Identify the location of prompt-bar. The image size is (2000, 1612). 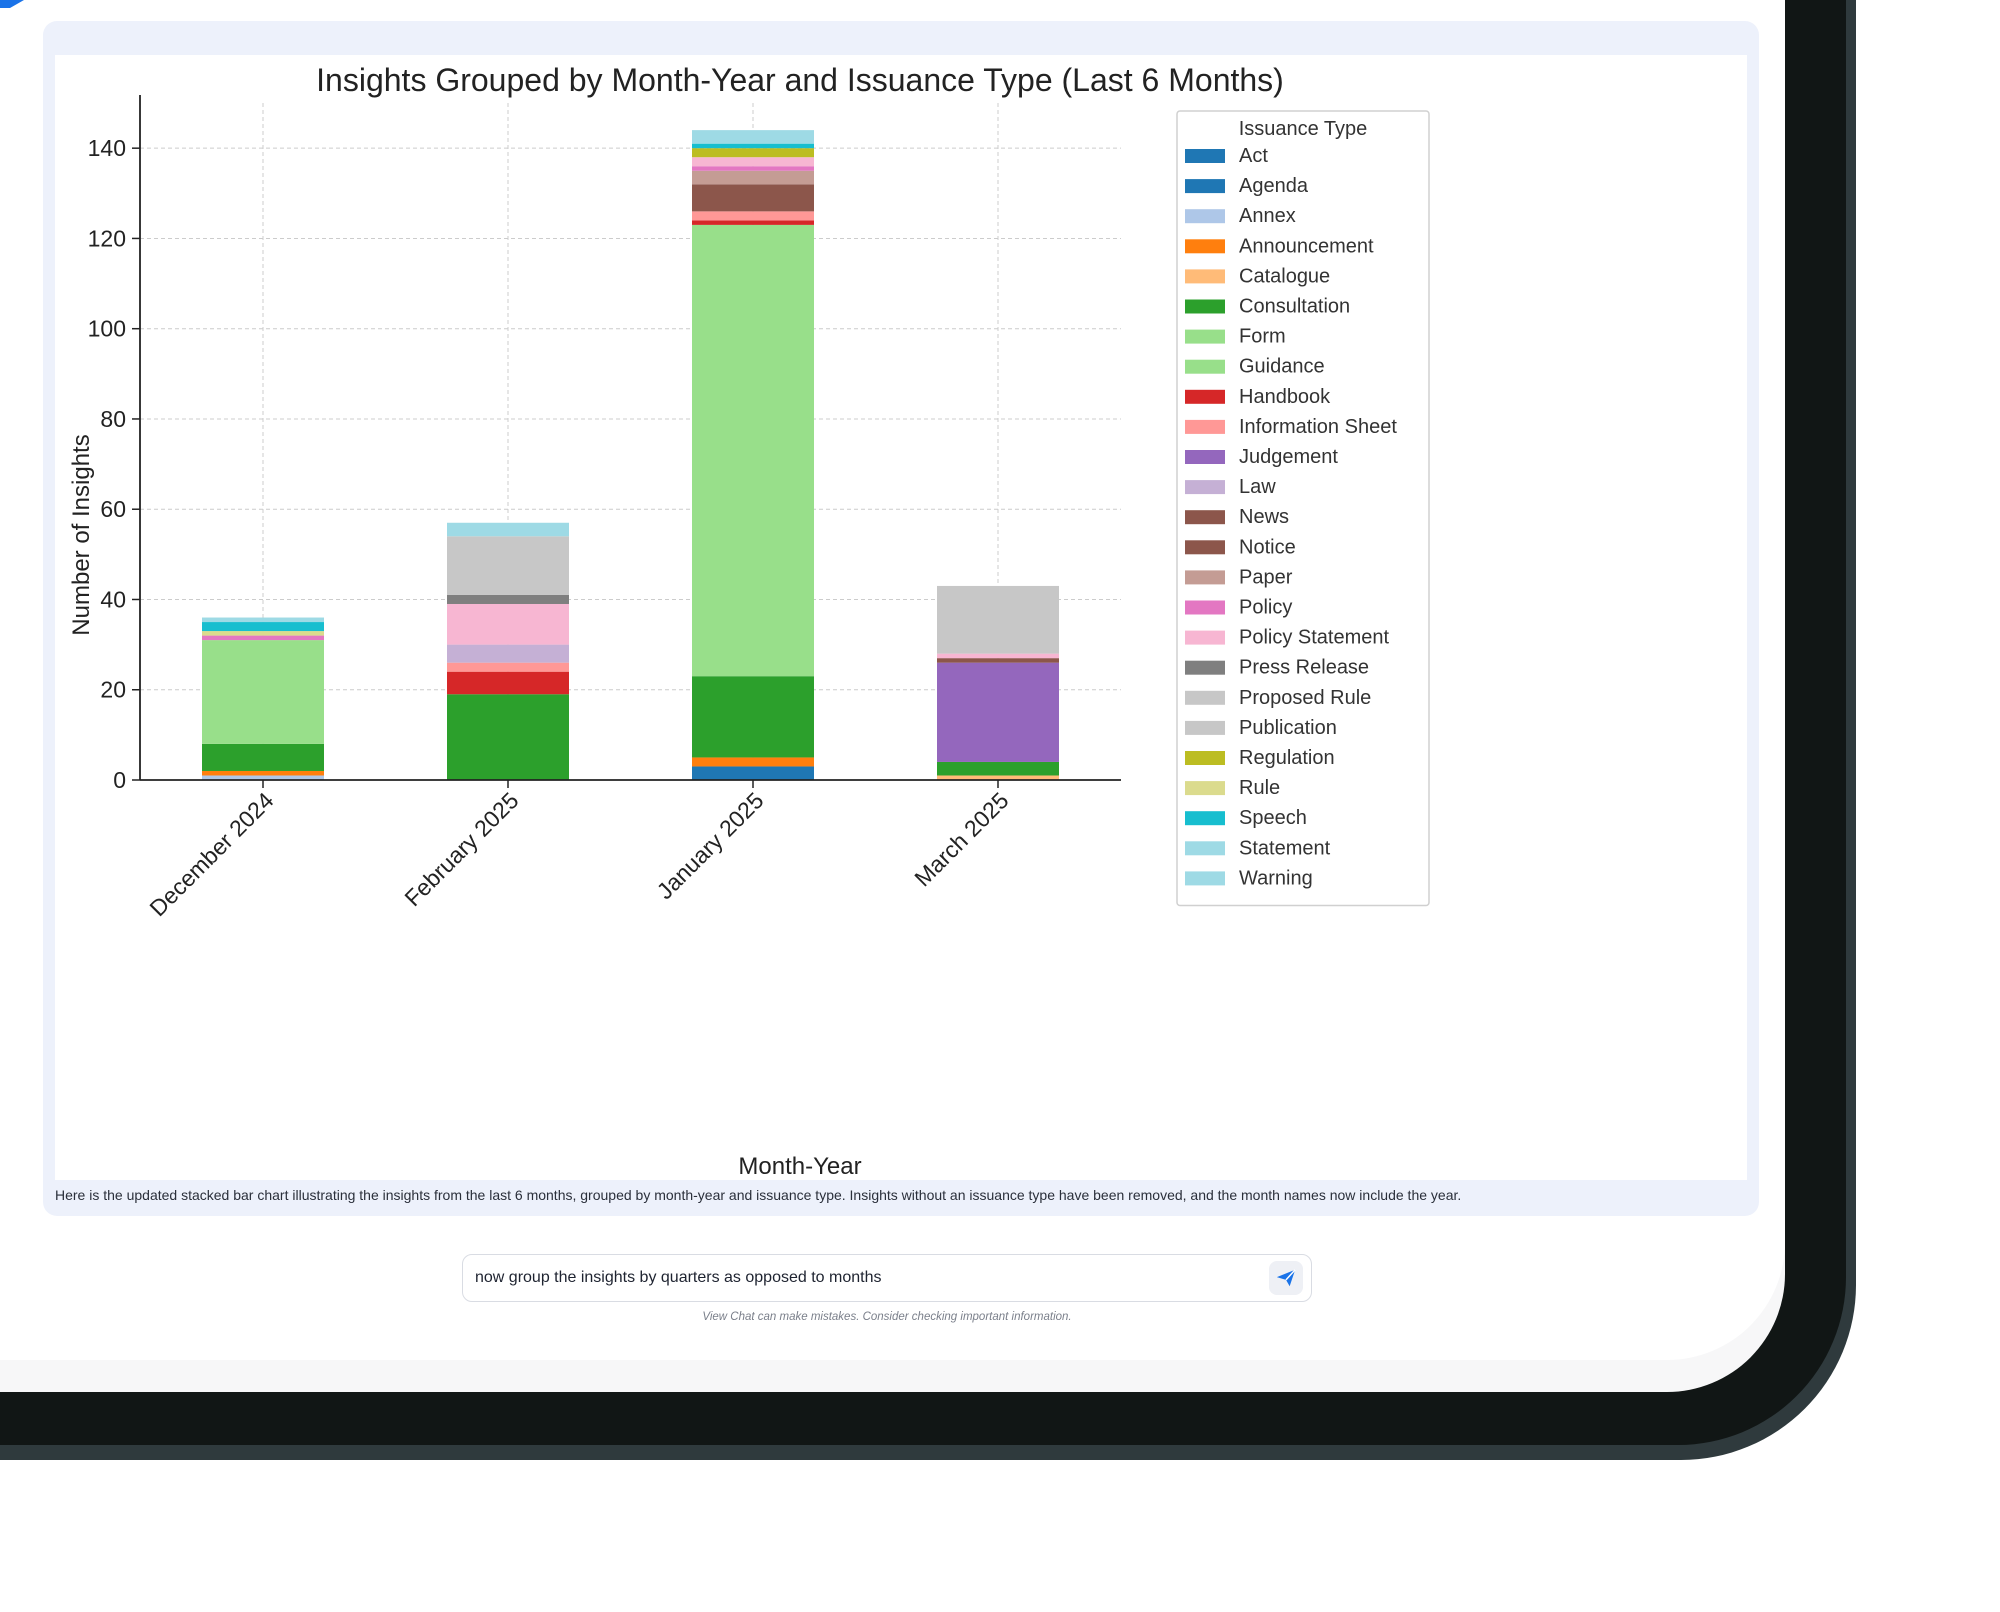
(887, 1278).